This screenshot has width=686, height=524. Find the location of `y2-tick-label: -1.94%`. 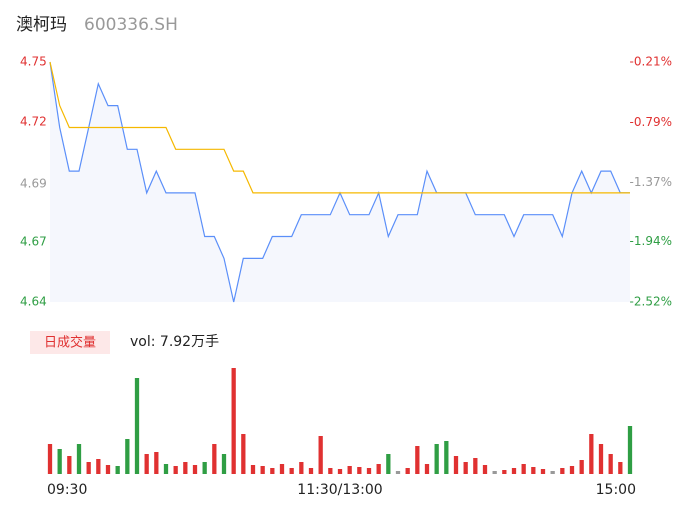

y2-tick-label: -1.94% is located at coordinates (651, 241).